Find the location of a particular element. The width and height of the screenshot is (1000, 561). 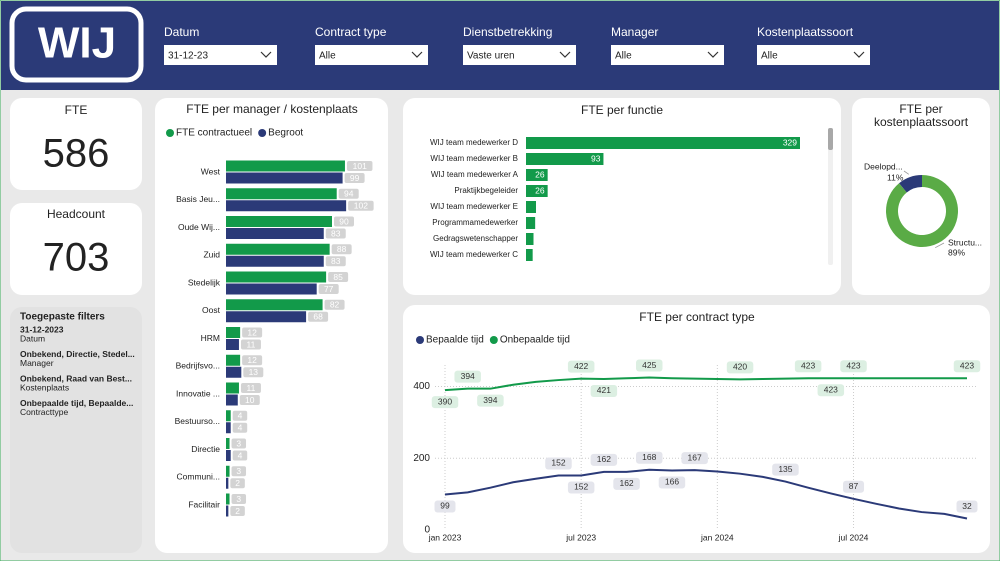

category-label: WIJ team medewerker E is located at coordinates (474, 206).